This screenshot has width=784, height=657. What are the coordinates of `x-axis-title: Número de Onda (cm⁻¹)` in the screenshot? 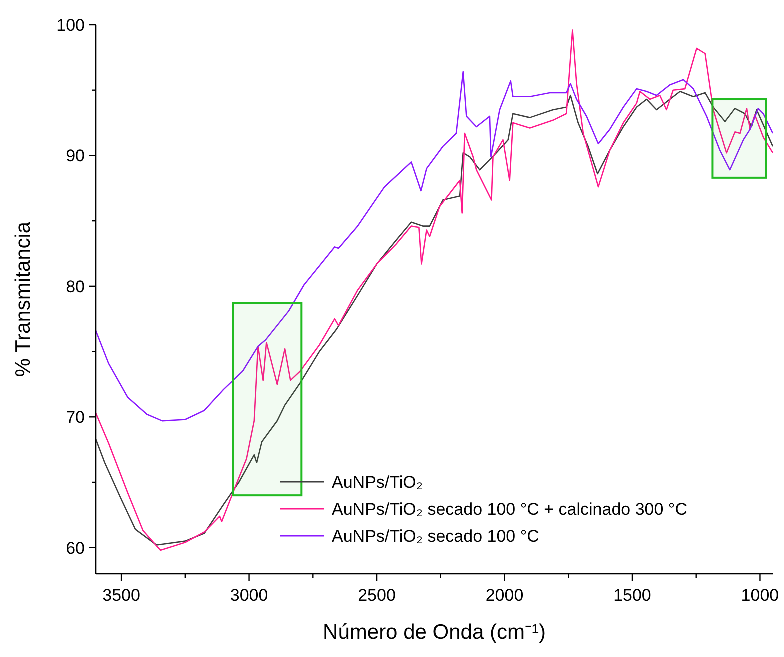 It's located at (434, 632).